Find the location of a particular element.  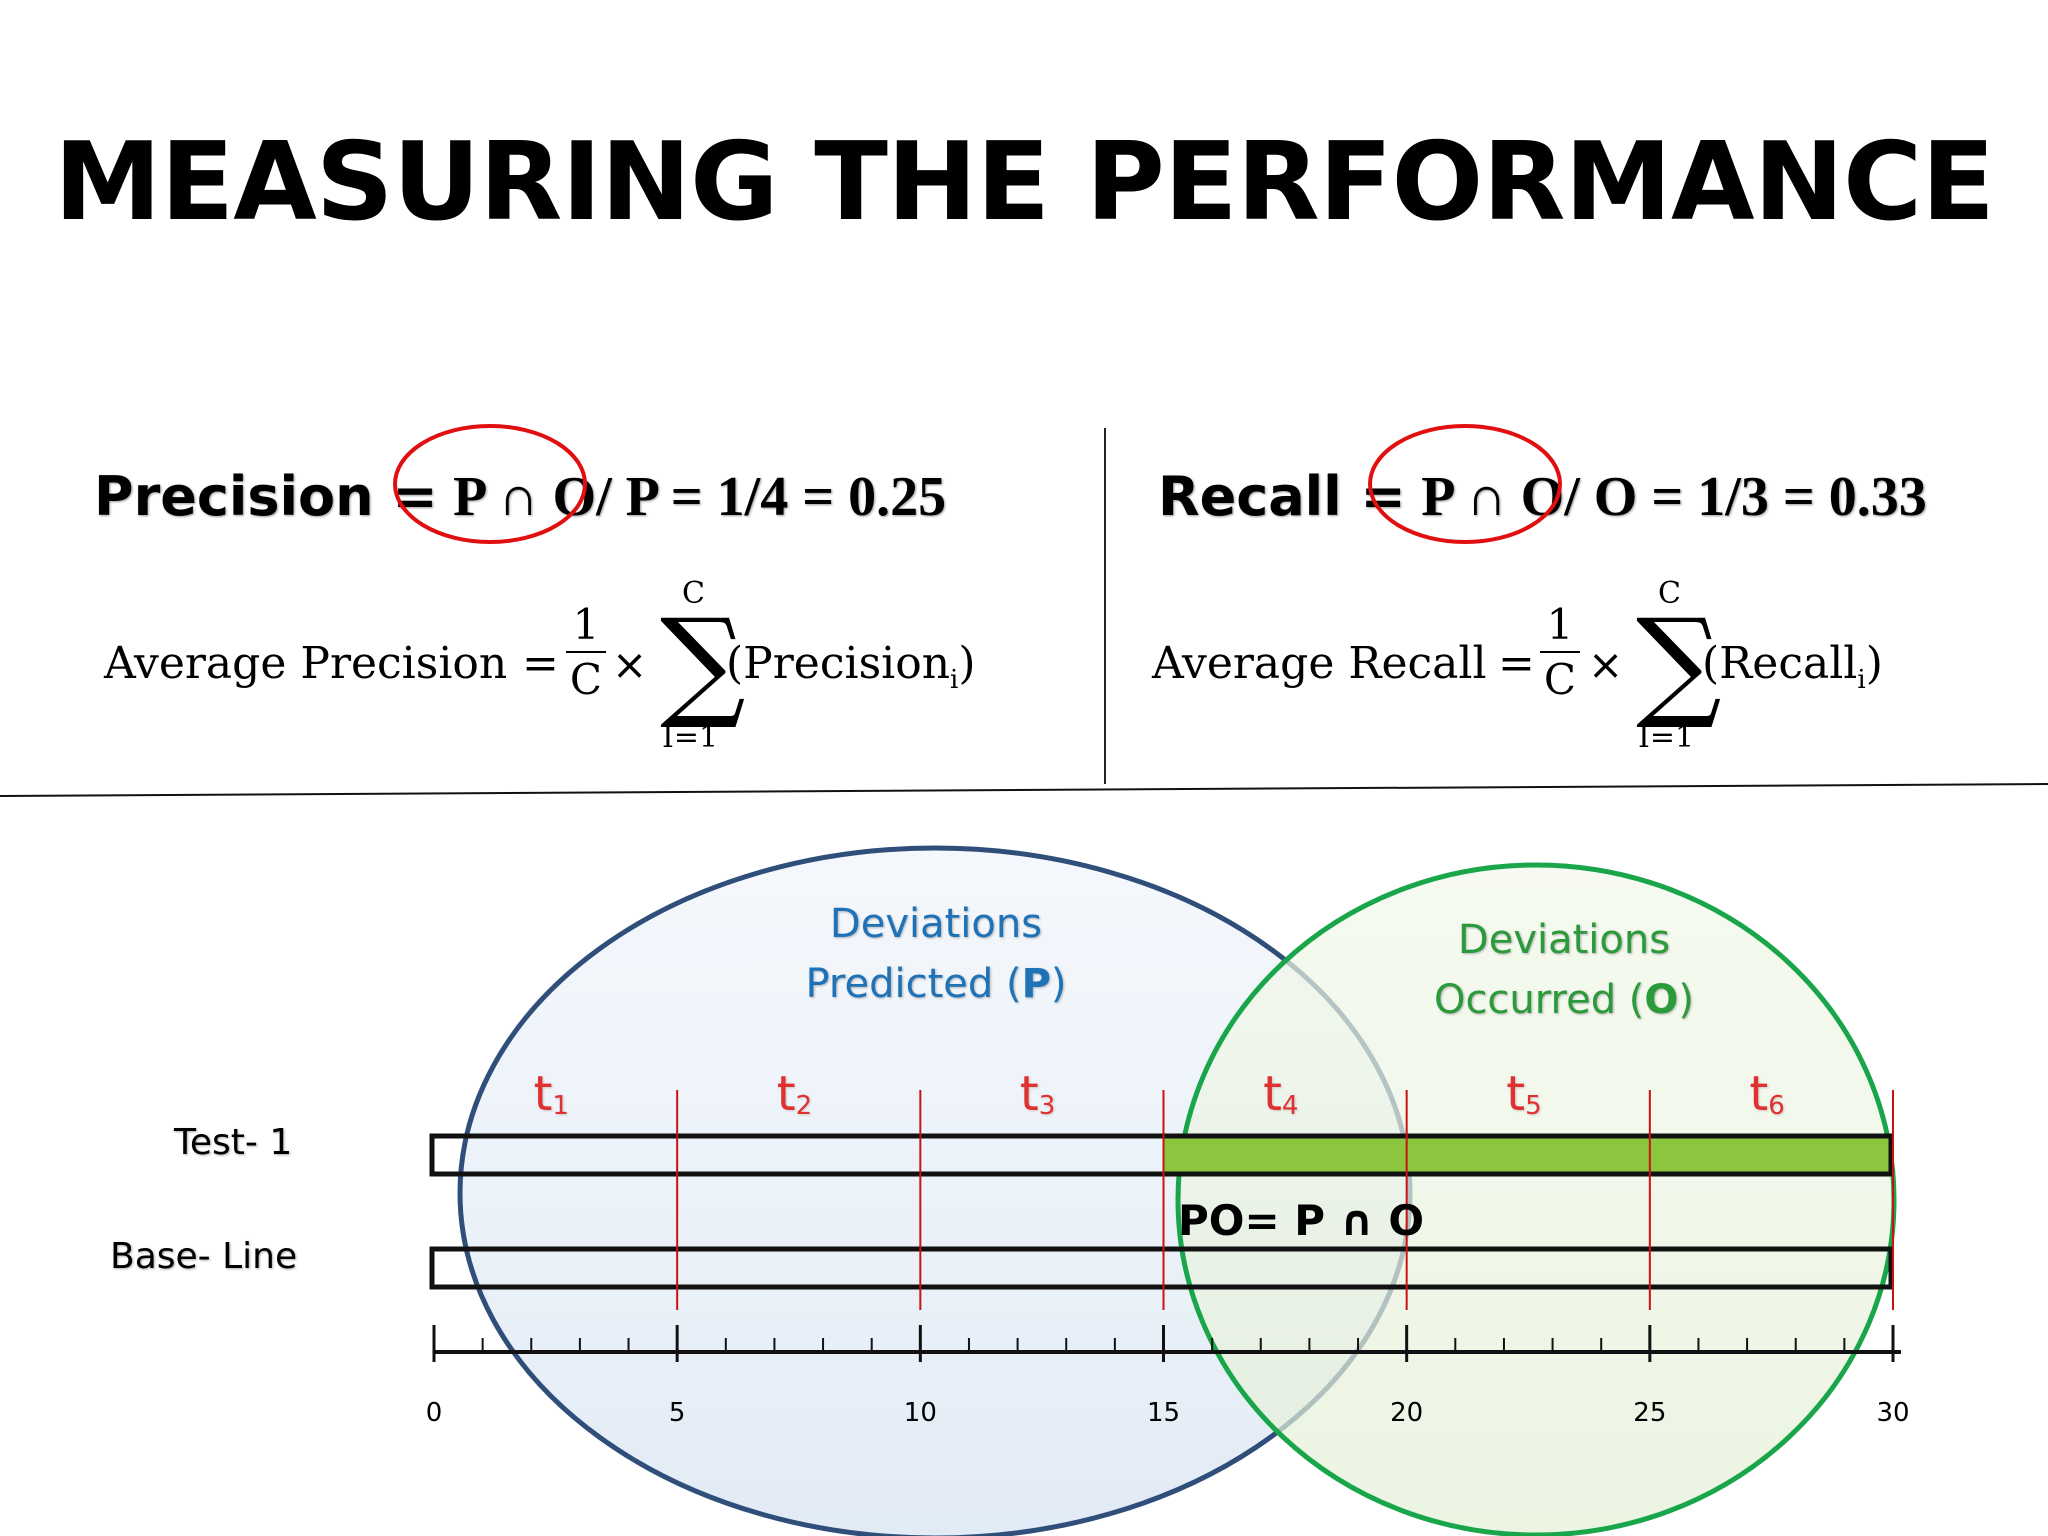

timeline-axis is located at coordinates (1166, 1226).